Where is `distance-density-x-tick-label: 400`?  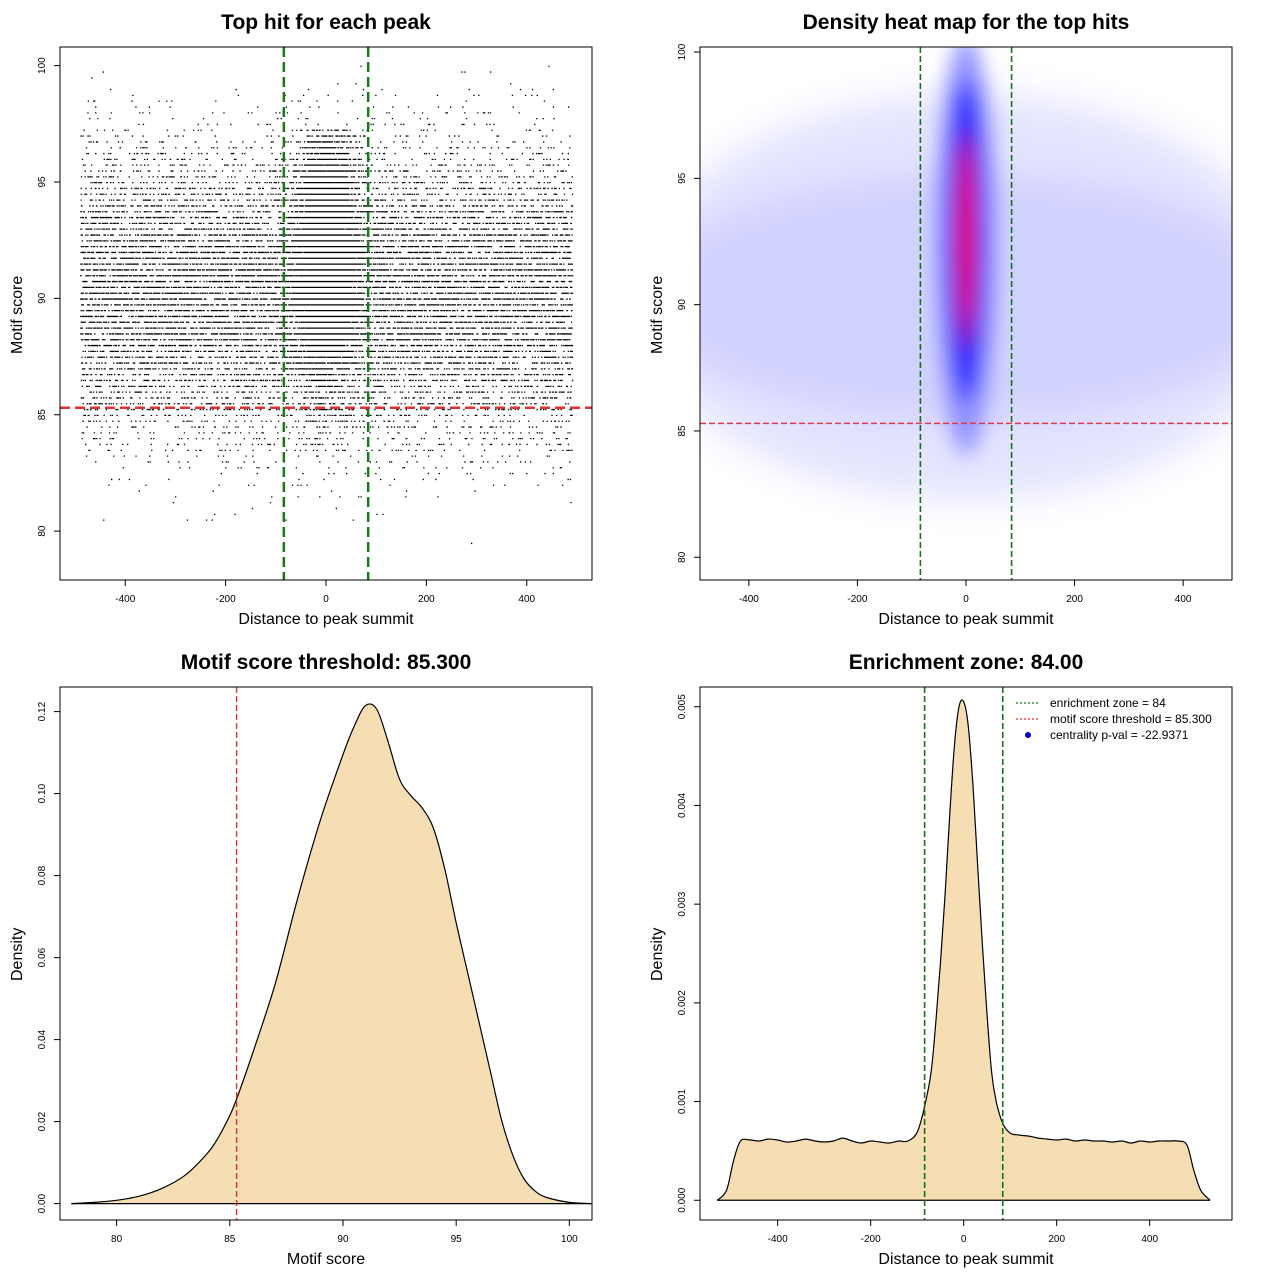
distance-density-x-tick-label: 400 is located at coordinates (1149, 1239).